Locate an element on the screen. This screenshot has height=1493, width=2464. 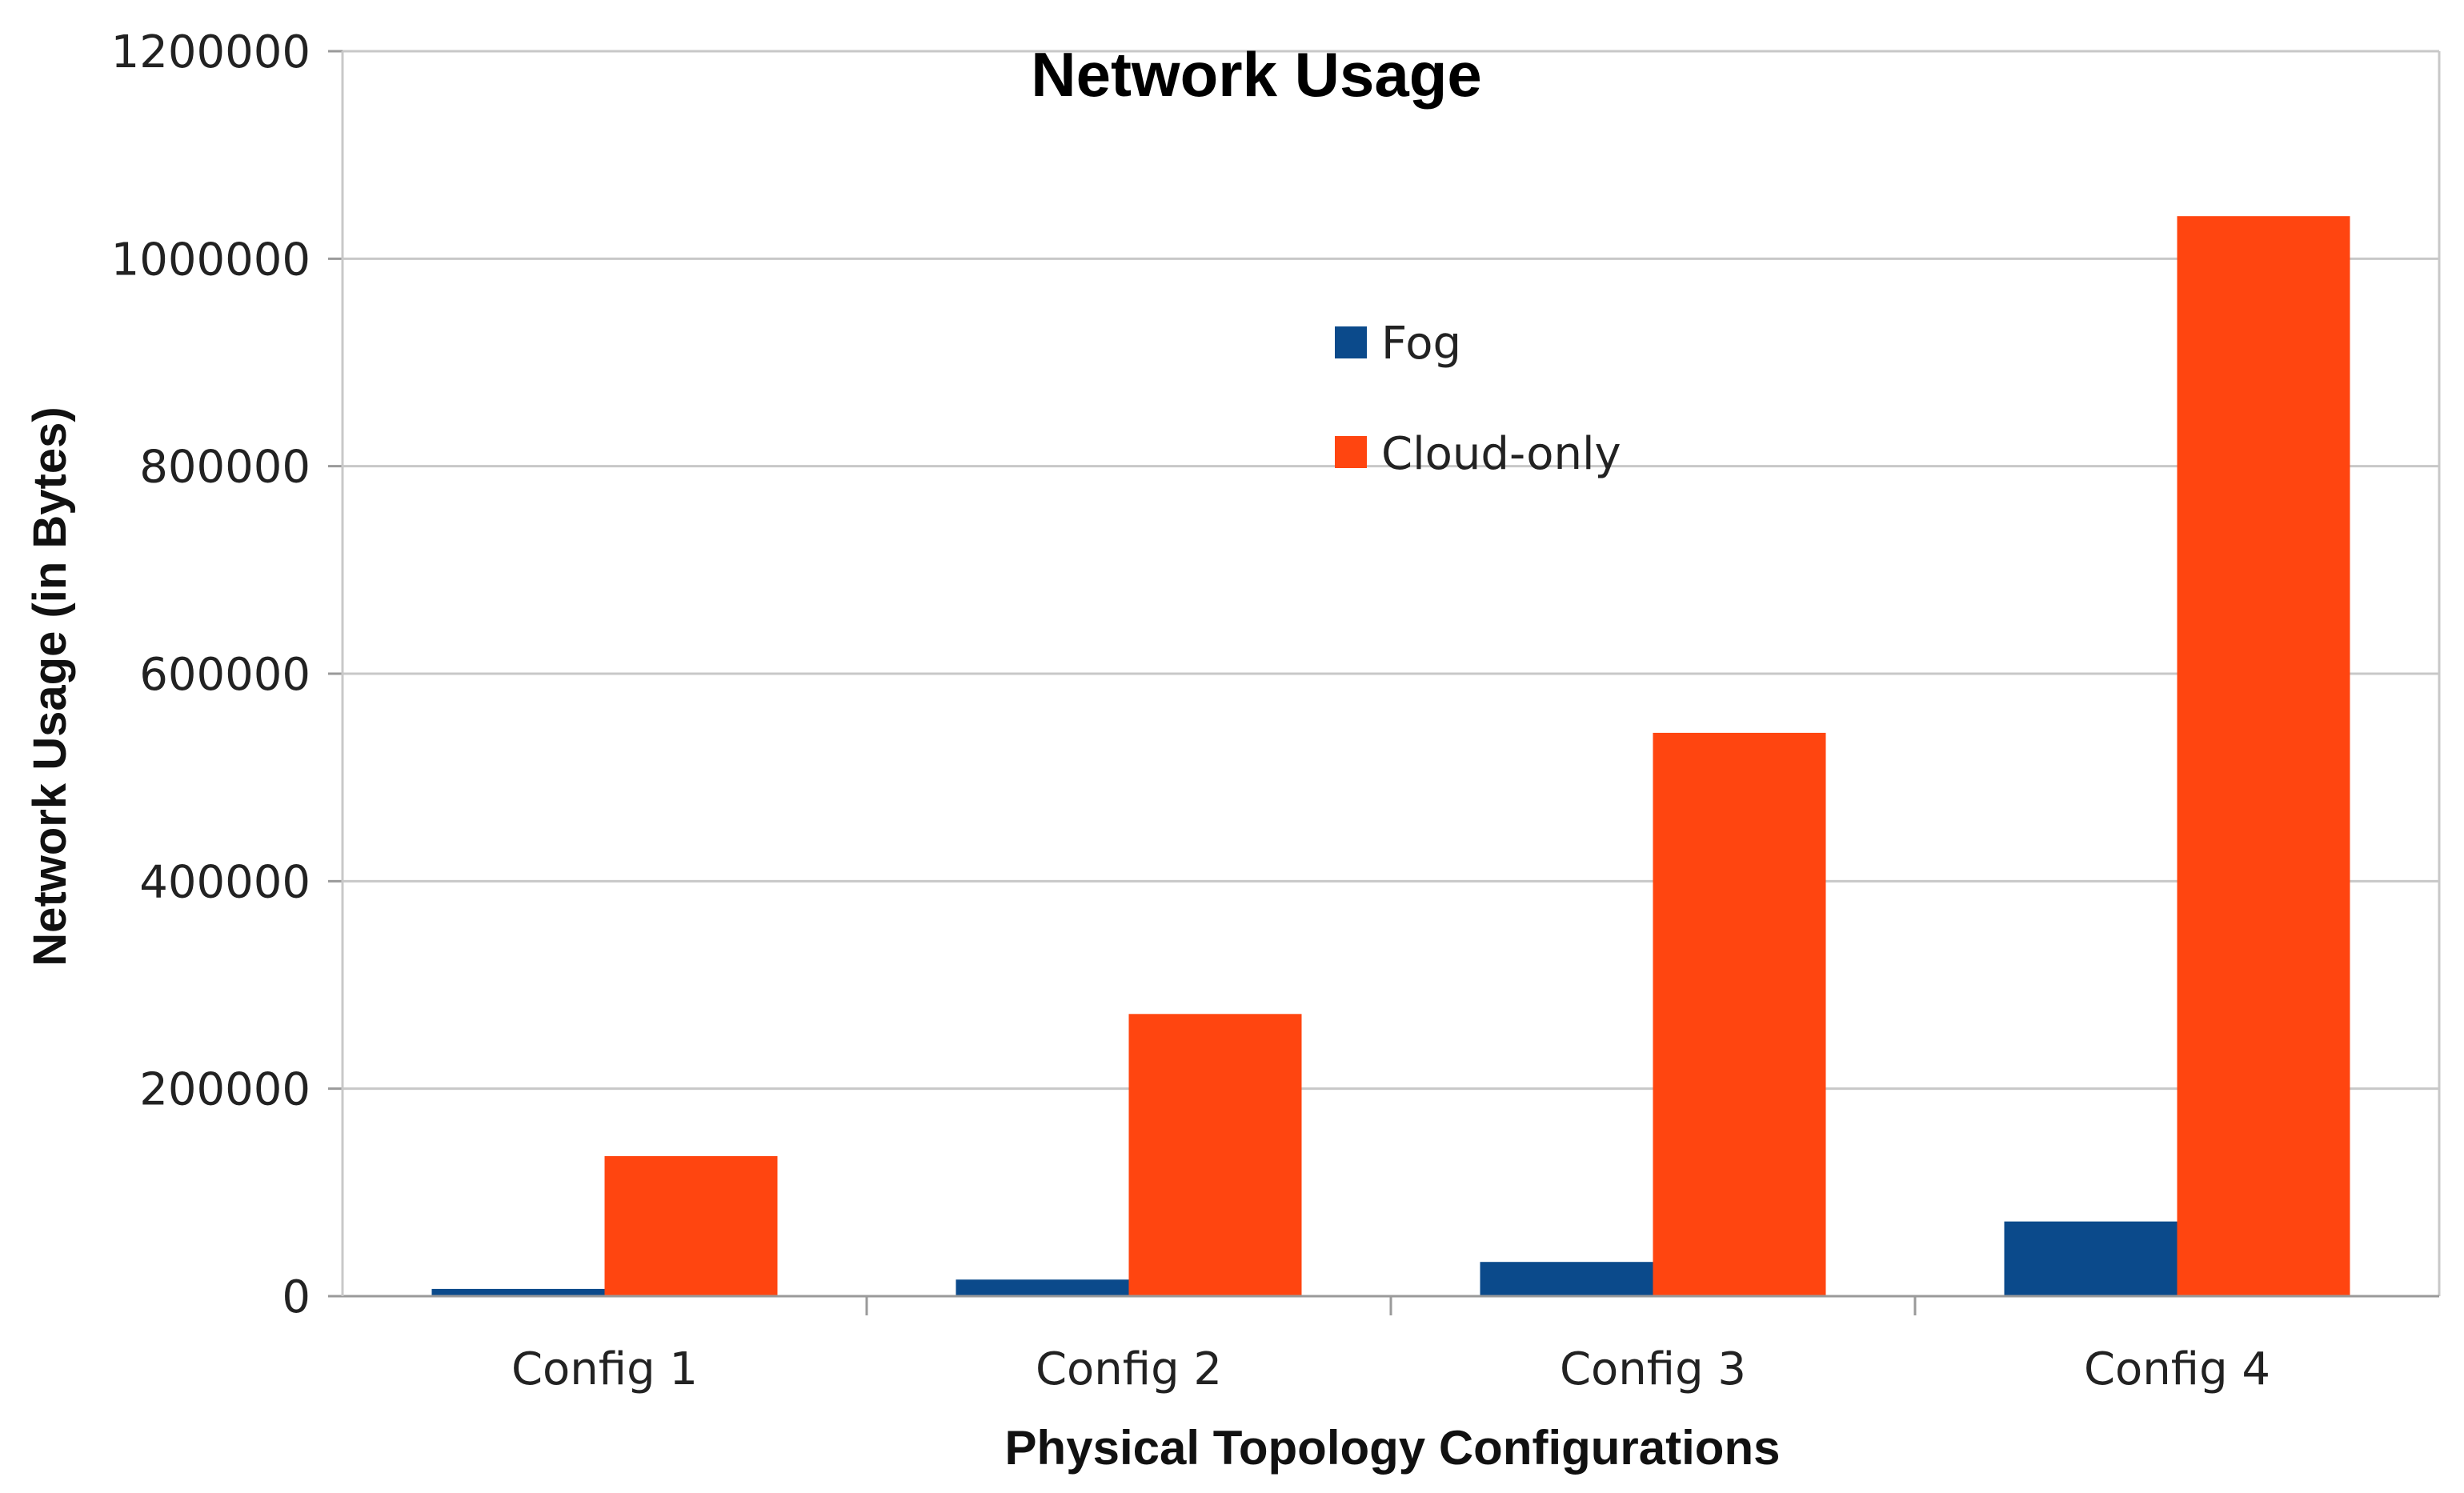
y-tick-label: 800000 is located at coordinates (225, 468).